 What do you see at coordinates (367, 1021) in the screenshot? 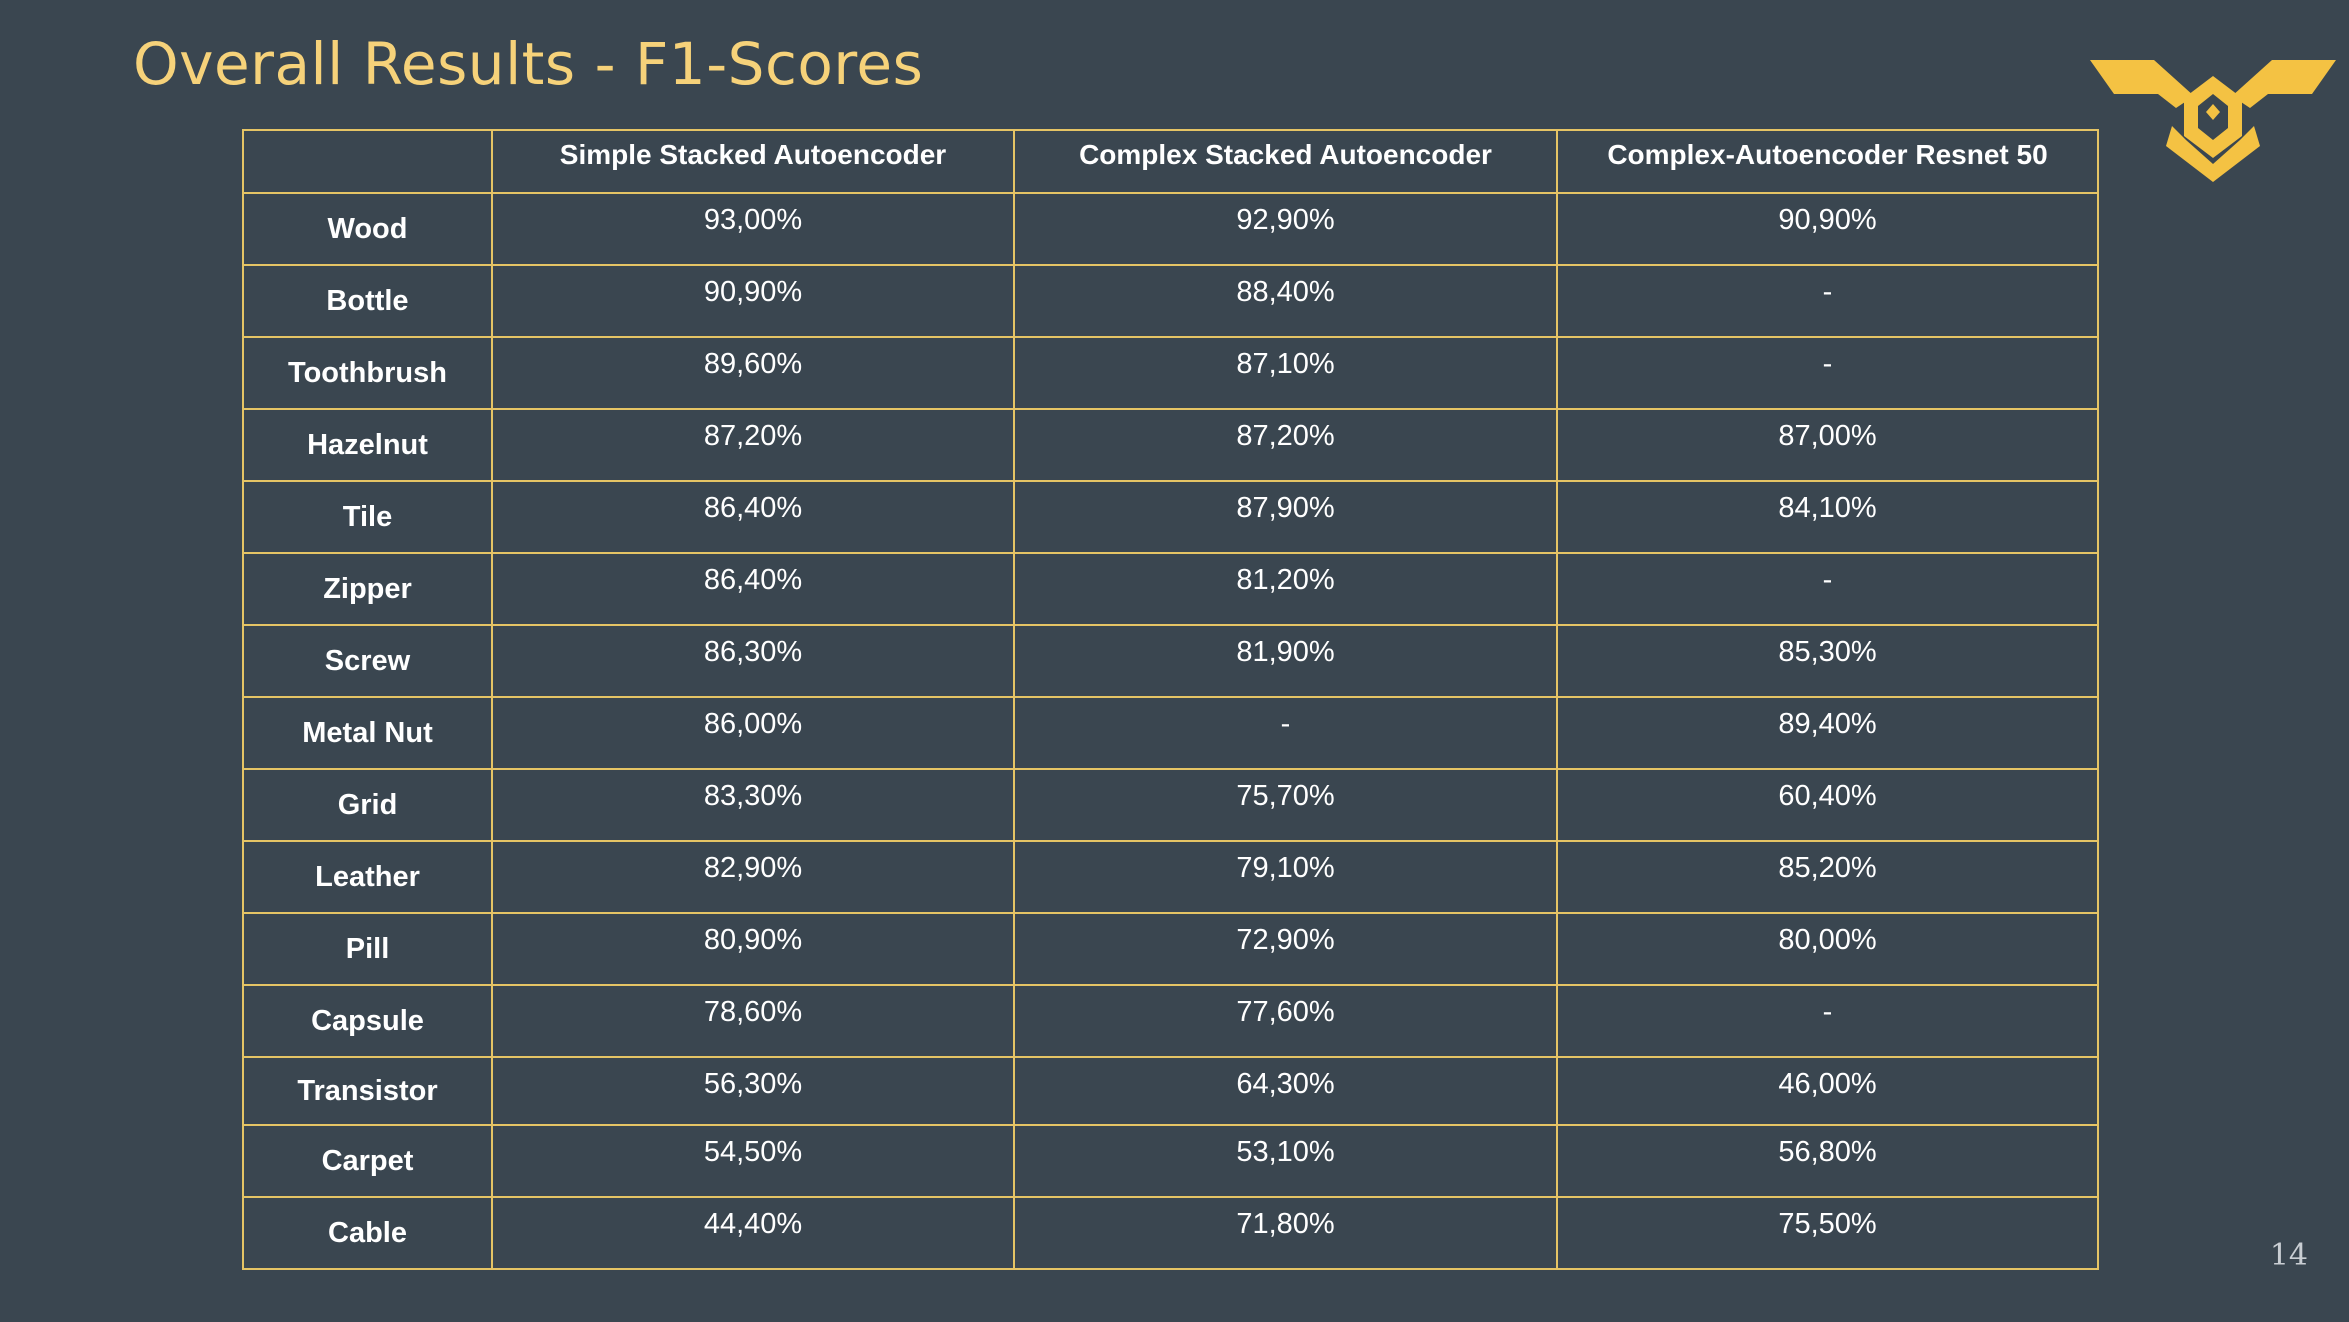
I see `row-label: Capsule` at bounding box center [367, 1021].